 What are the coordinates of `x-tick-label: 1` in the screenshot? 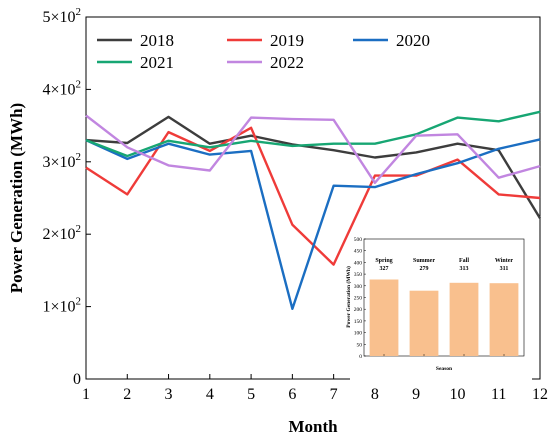 It's located at (86, 394).